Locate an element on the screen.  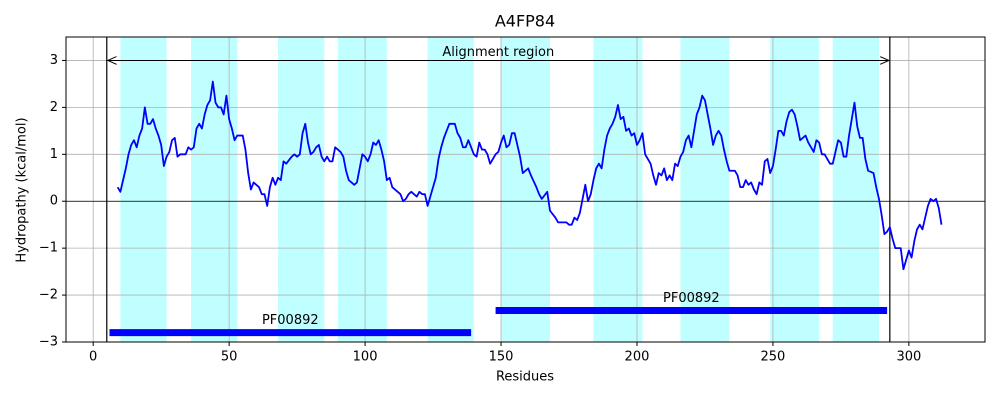
y-tick-label: −1 is located at coordinates (48, 248).